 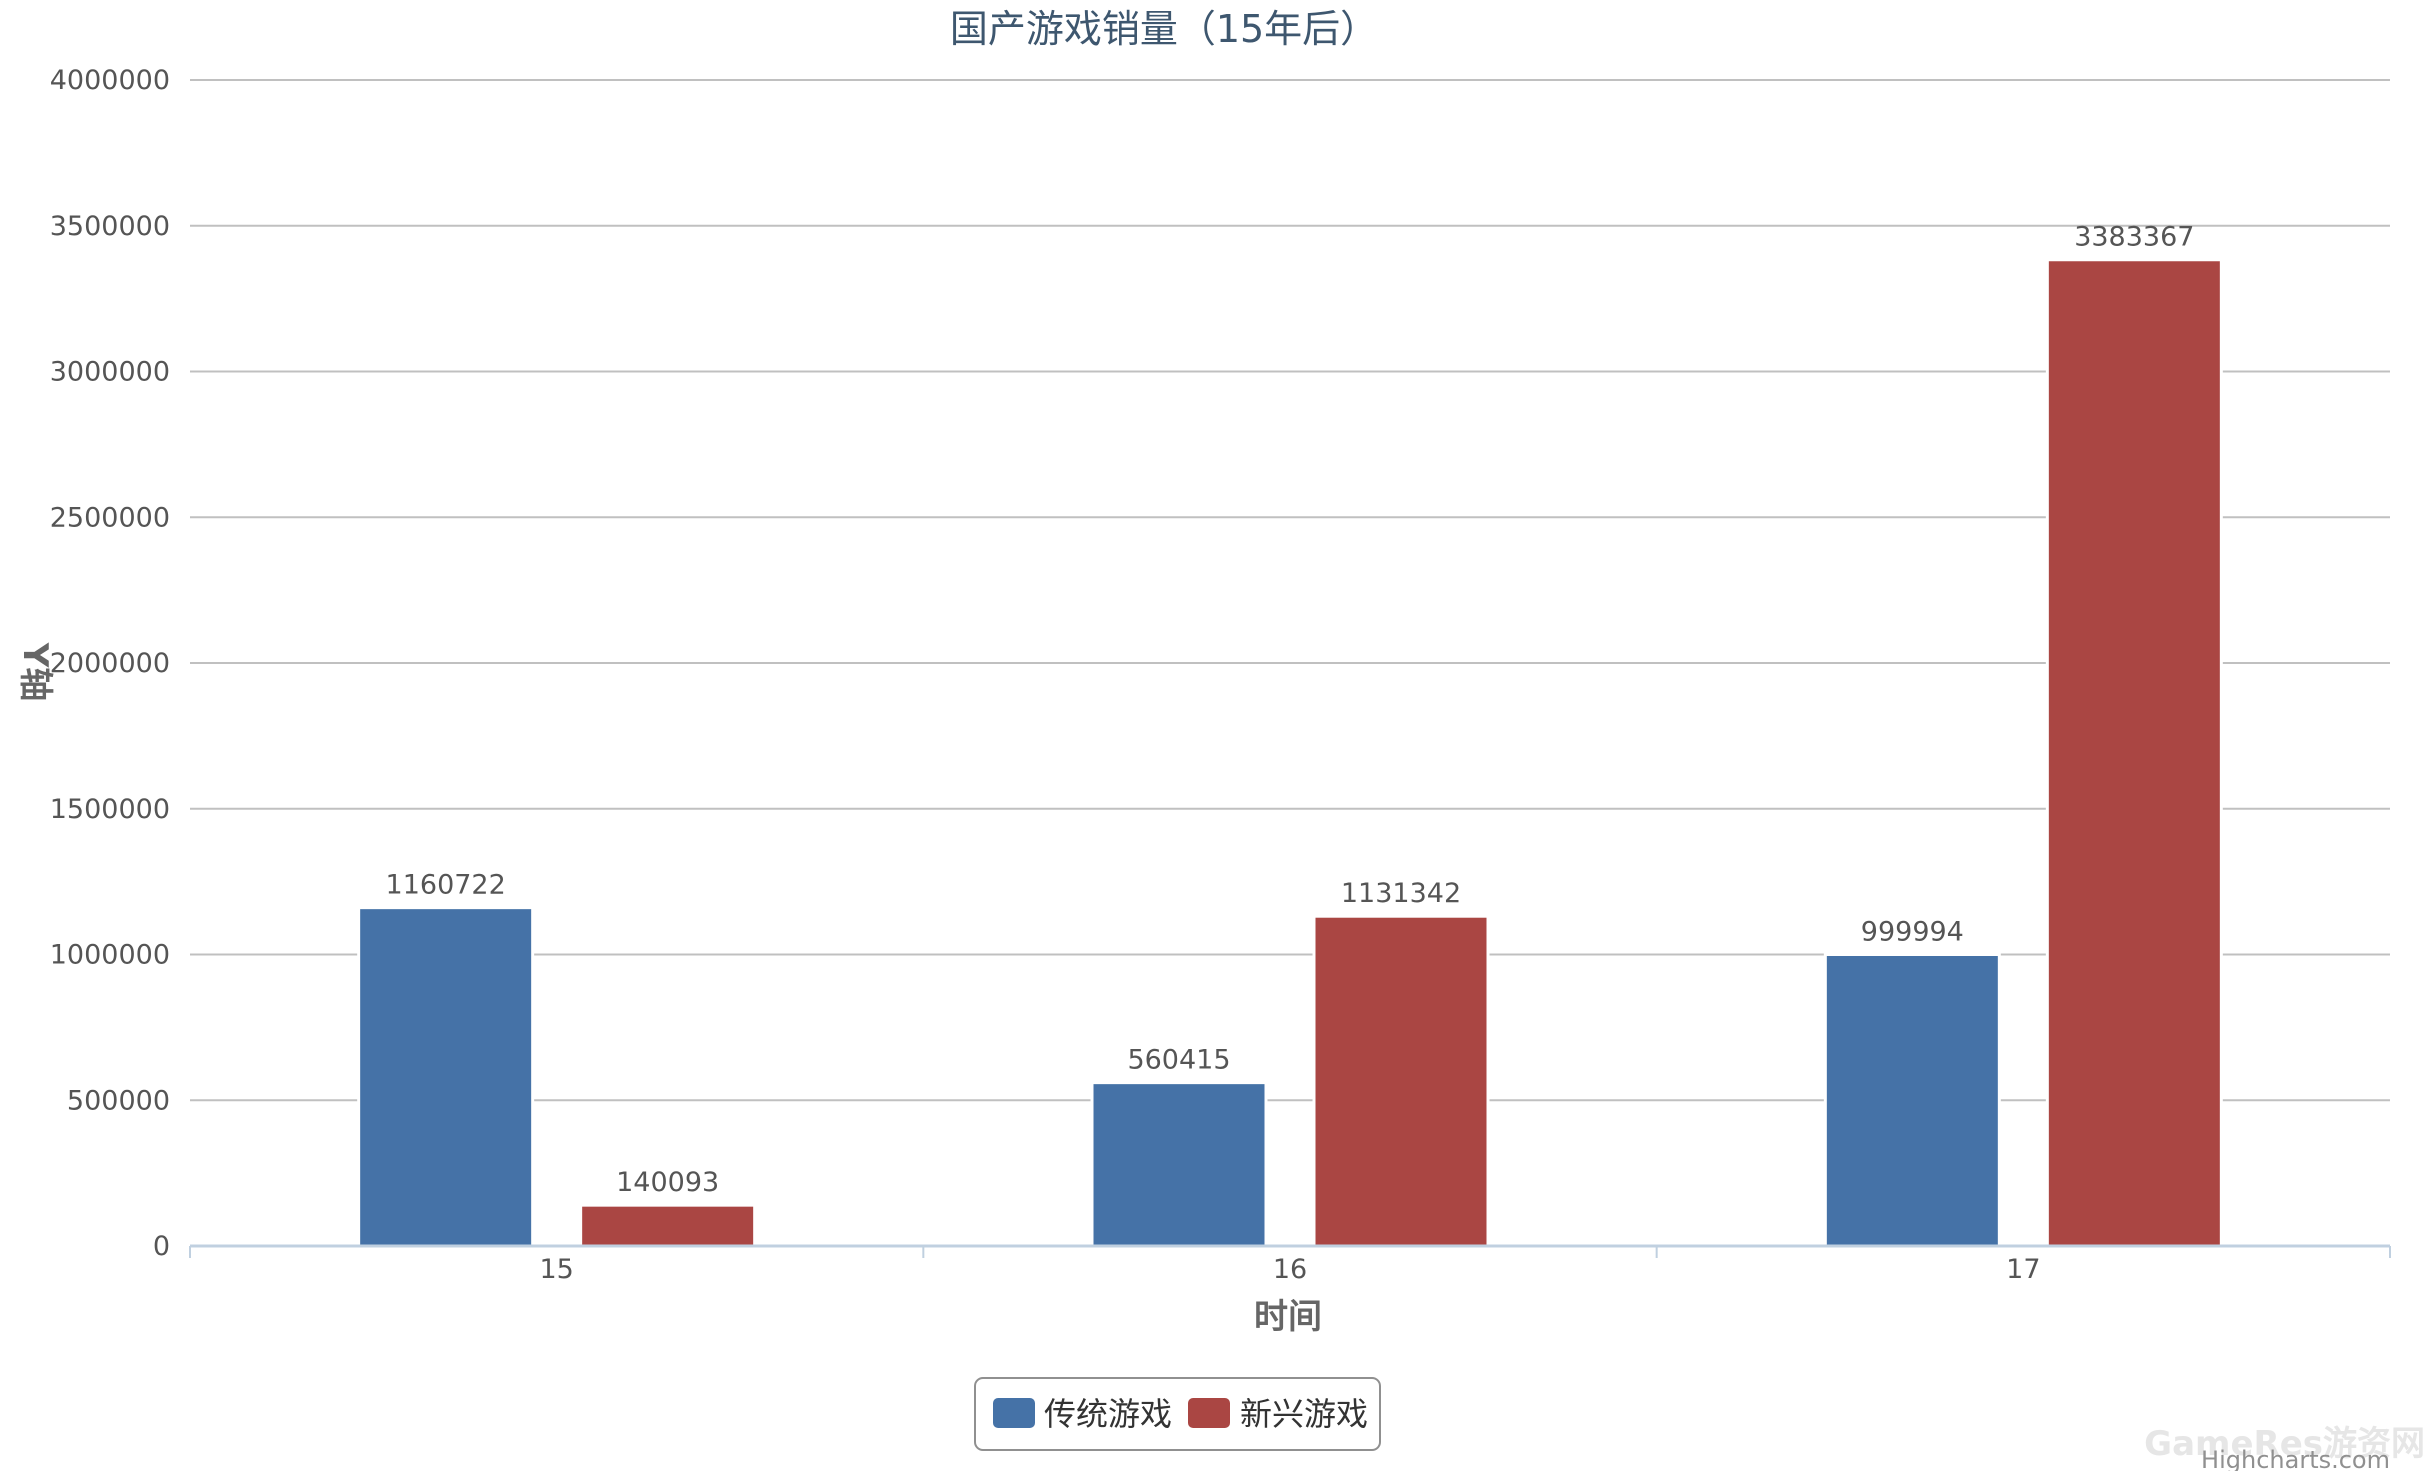 I want to click on chart-title: 国产游戏销量（15年后）, so click(x=1164, y=29).